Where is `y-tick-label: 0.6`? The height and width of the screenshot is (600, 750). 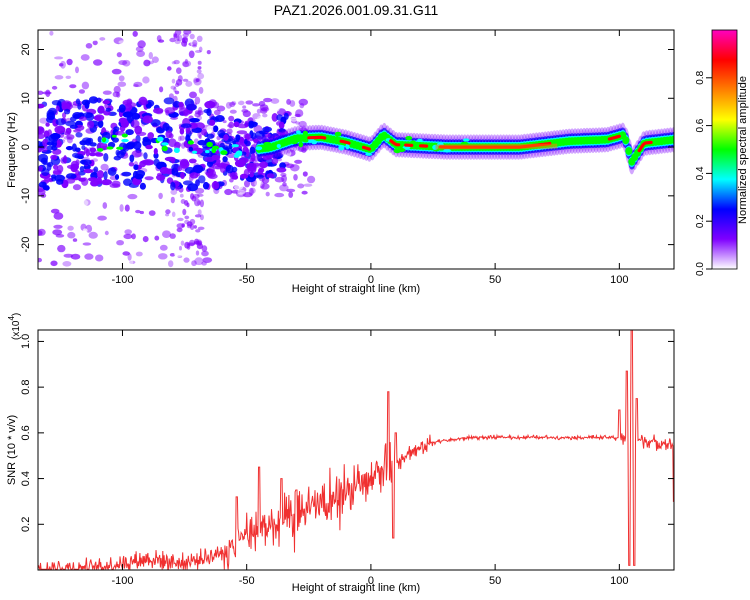 y-tick-label: 0.6 is located at coordinates (26, 432).